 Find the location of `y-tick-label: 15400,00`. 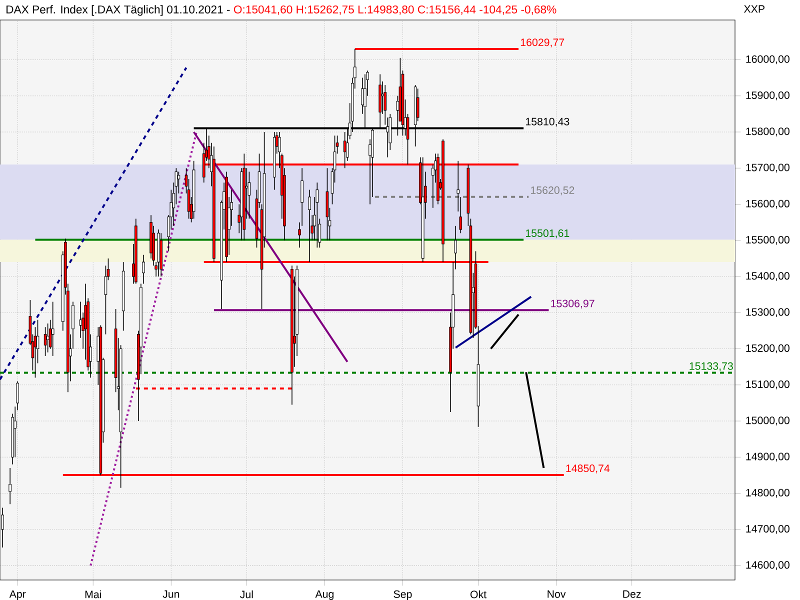

y-tick-label: 15400,00 is located at coordinates (768, 276).